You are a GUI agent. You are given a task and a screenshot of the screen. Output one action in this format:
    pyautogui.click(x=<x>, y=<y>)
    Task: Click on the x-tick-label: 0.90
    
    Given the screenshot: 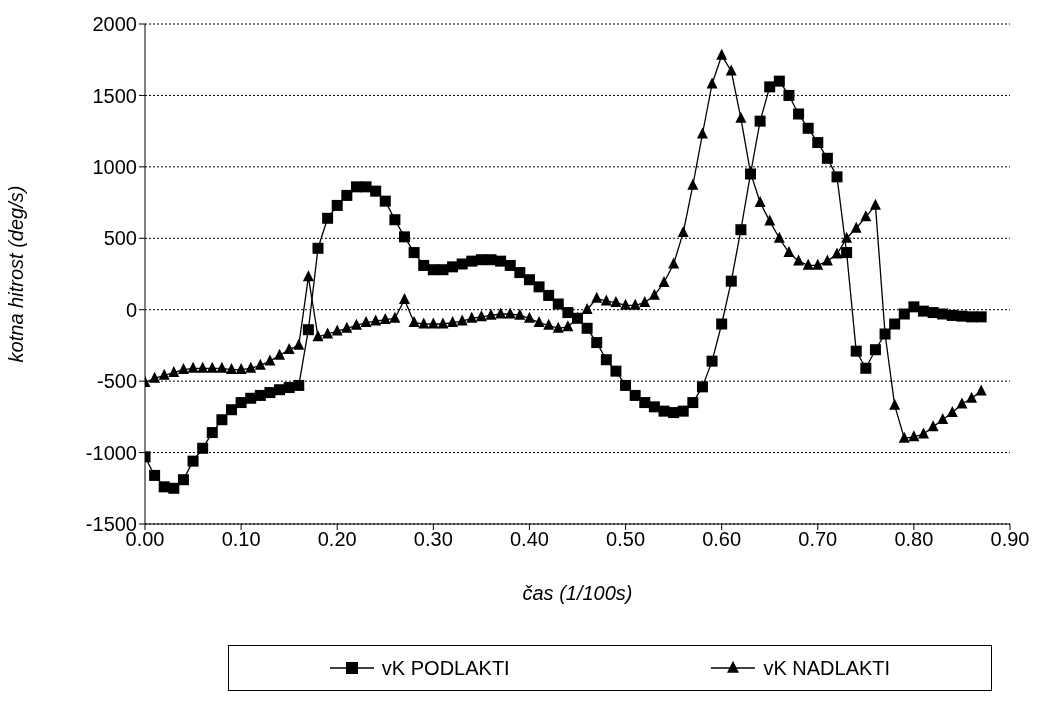 What is the action you would take?
    pyautogui.click(x=1010, y=539)
    